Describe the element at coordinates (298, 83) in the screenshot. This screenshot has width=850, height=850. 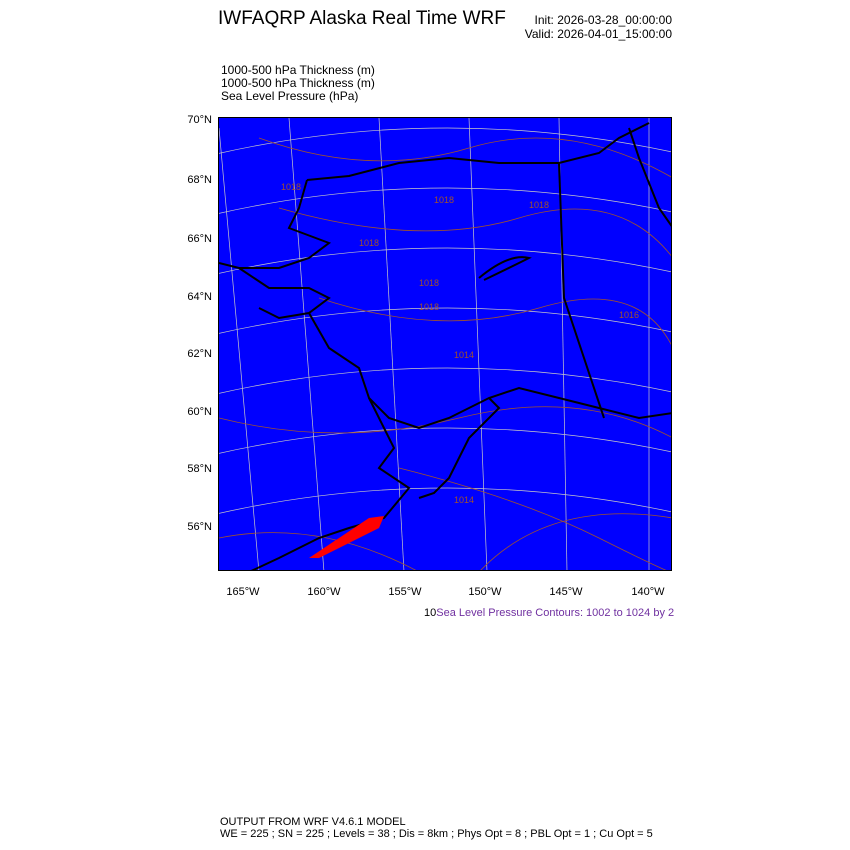
I see `field-label-2: 1000-500 hPa Thickness (m)` at that location.